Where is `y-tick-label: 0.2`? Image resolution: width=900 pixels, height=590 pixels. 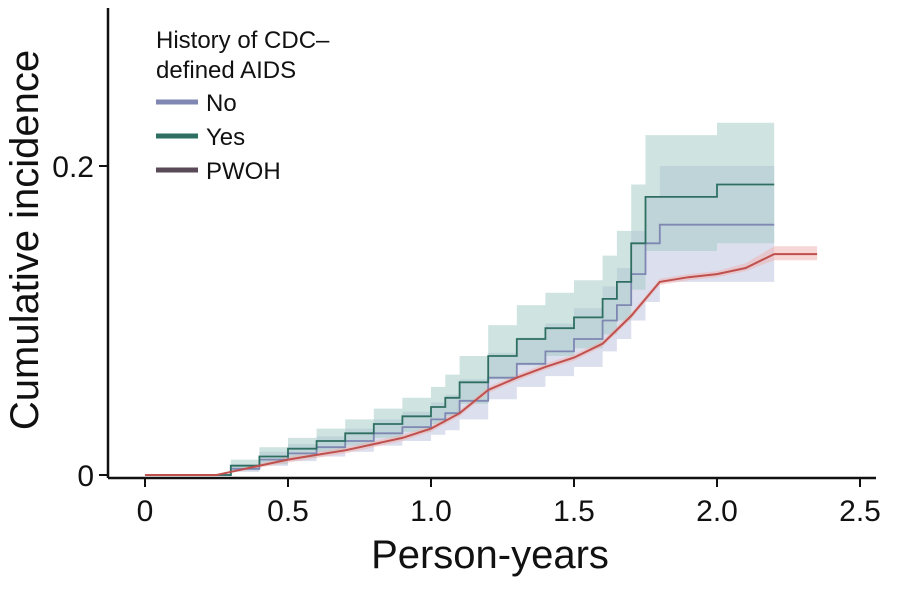
y-tick-label: 0.2 is located at coordinates (73, 167).